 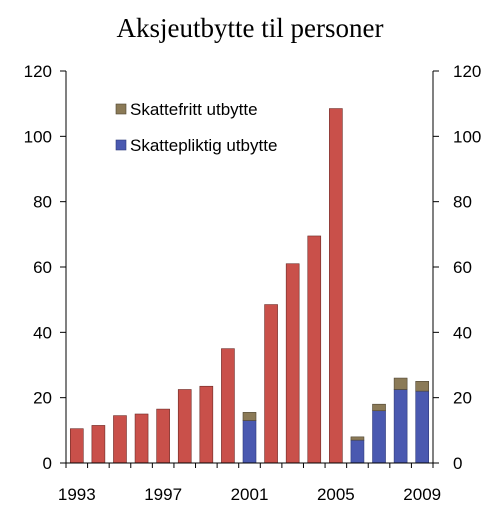 What do you see at coordinates (141, 438) in the screenshot?
I see `bar-1996` at bounding box center [141, 438].